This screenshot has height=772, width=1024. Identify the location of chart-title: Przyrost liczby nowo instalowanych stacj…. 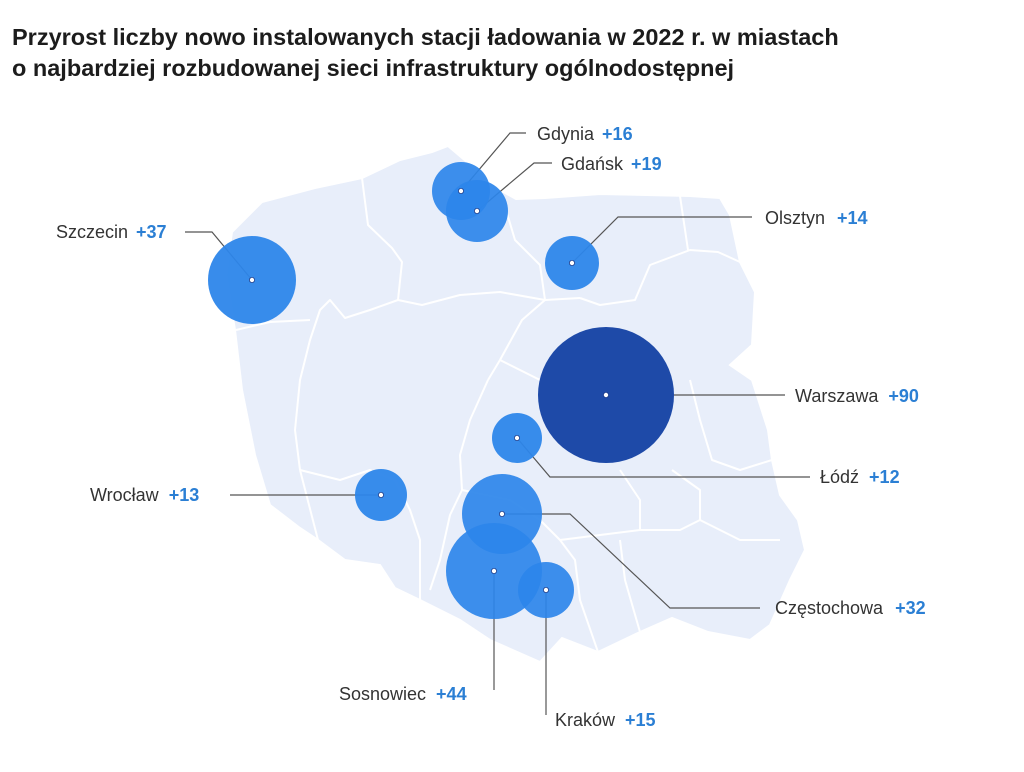
(512, 53).